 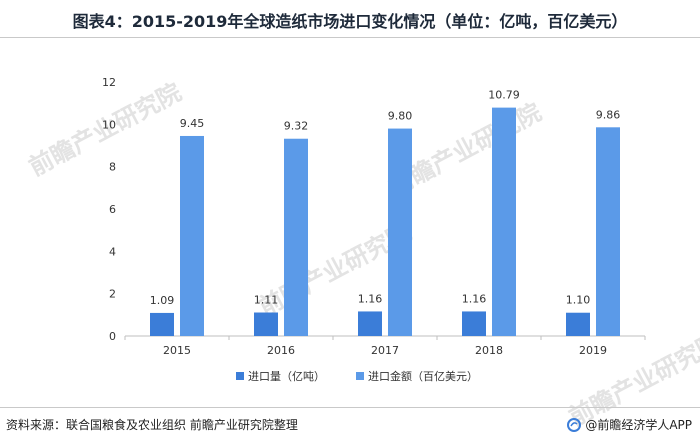 What do you see at coordinates (608, 114) in the screenshot?
I see `data-label: 9.86` at bounding box center [608, 114].